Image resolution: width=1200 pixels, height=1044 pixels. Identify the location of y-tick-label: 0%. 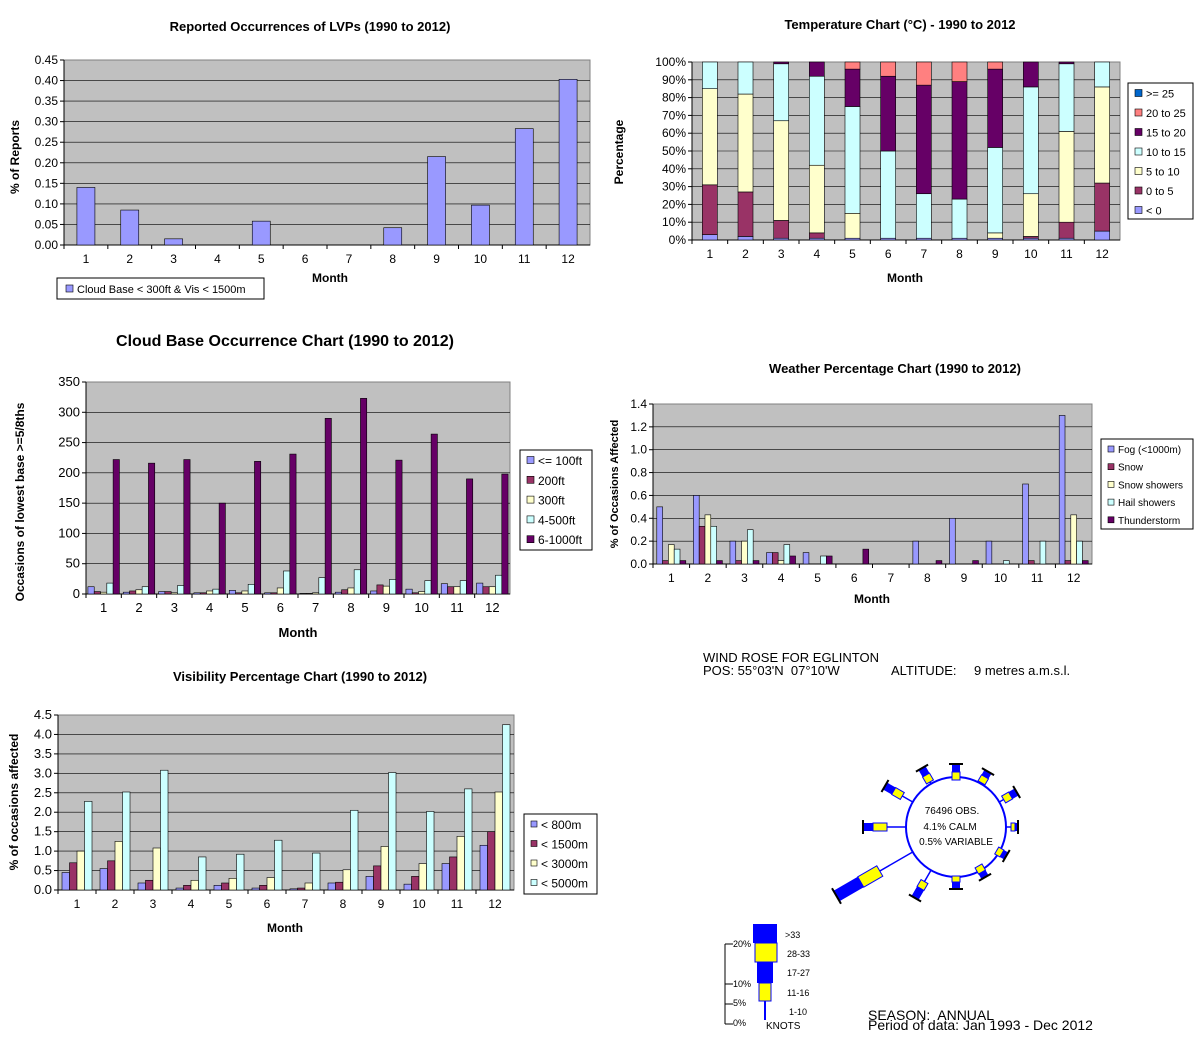
(678, 240).